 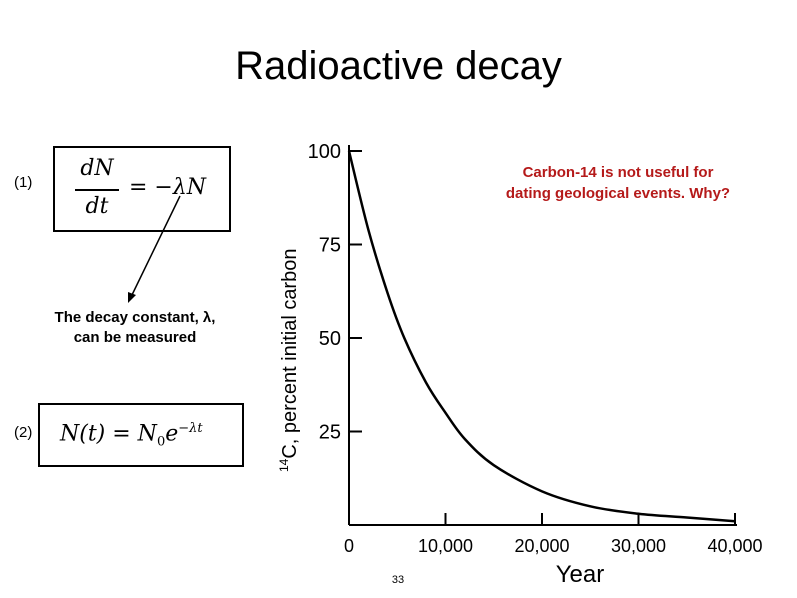 I want to click on equation-2-box: N(t) = N0e−λt, so click(x=141, y=435).